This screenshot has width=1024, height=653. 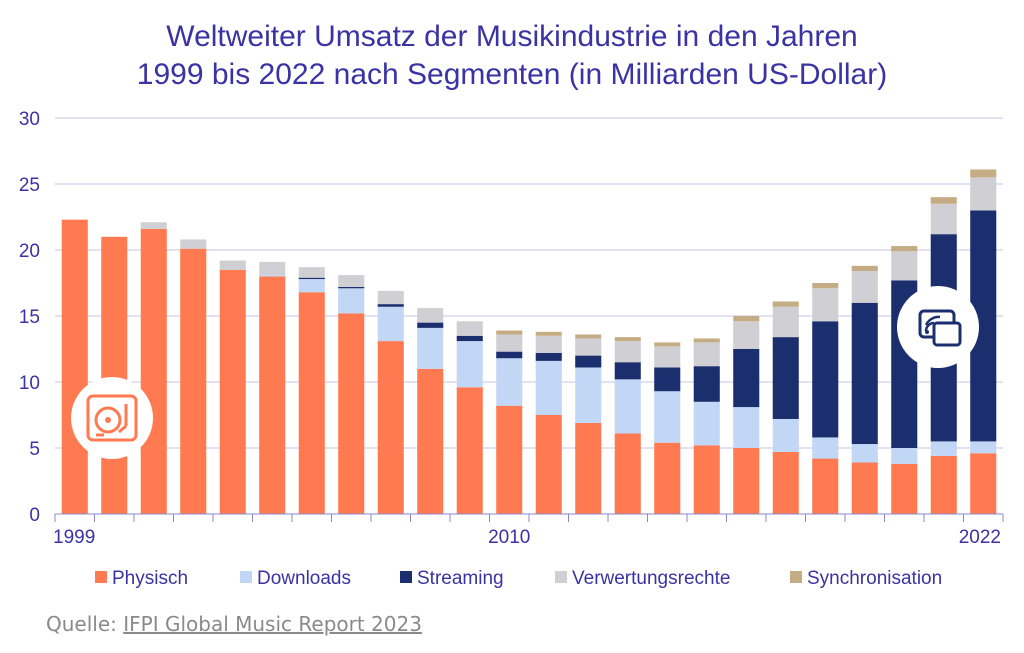 I want to click on legend-item: Downloads, so click(x=295, y=578).